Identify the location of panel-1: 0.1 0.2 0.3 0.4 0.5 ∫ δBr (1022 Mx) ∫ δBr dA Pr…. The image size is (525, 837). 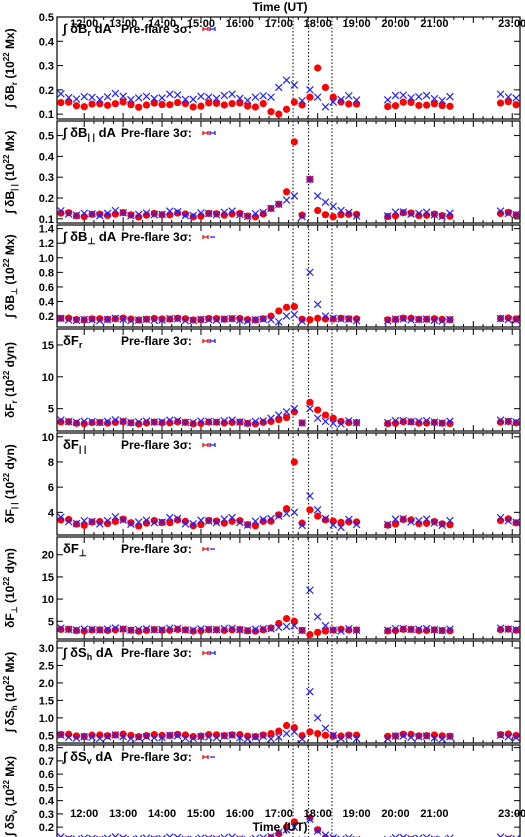
(261, 66).